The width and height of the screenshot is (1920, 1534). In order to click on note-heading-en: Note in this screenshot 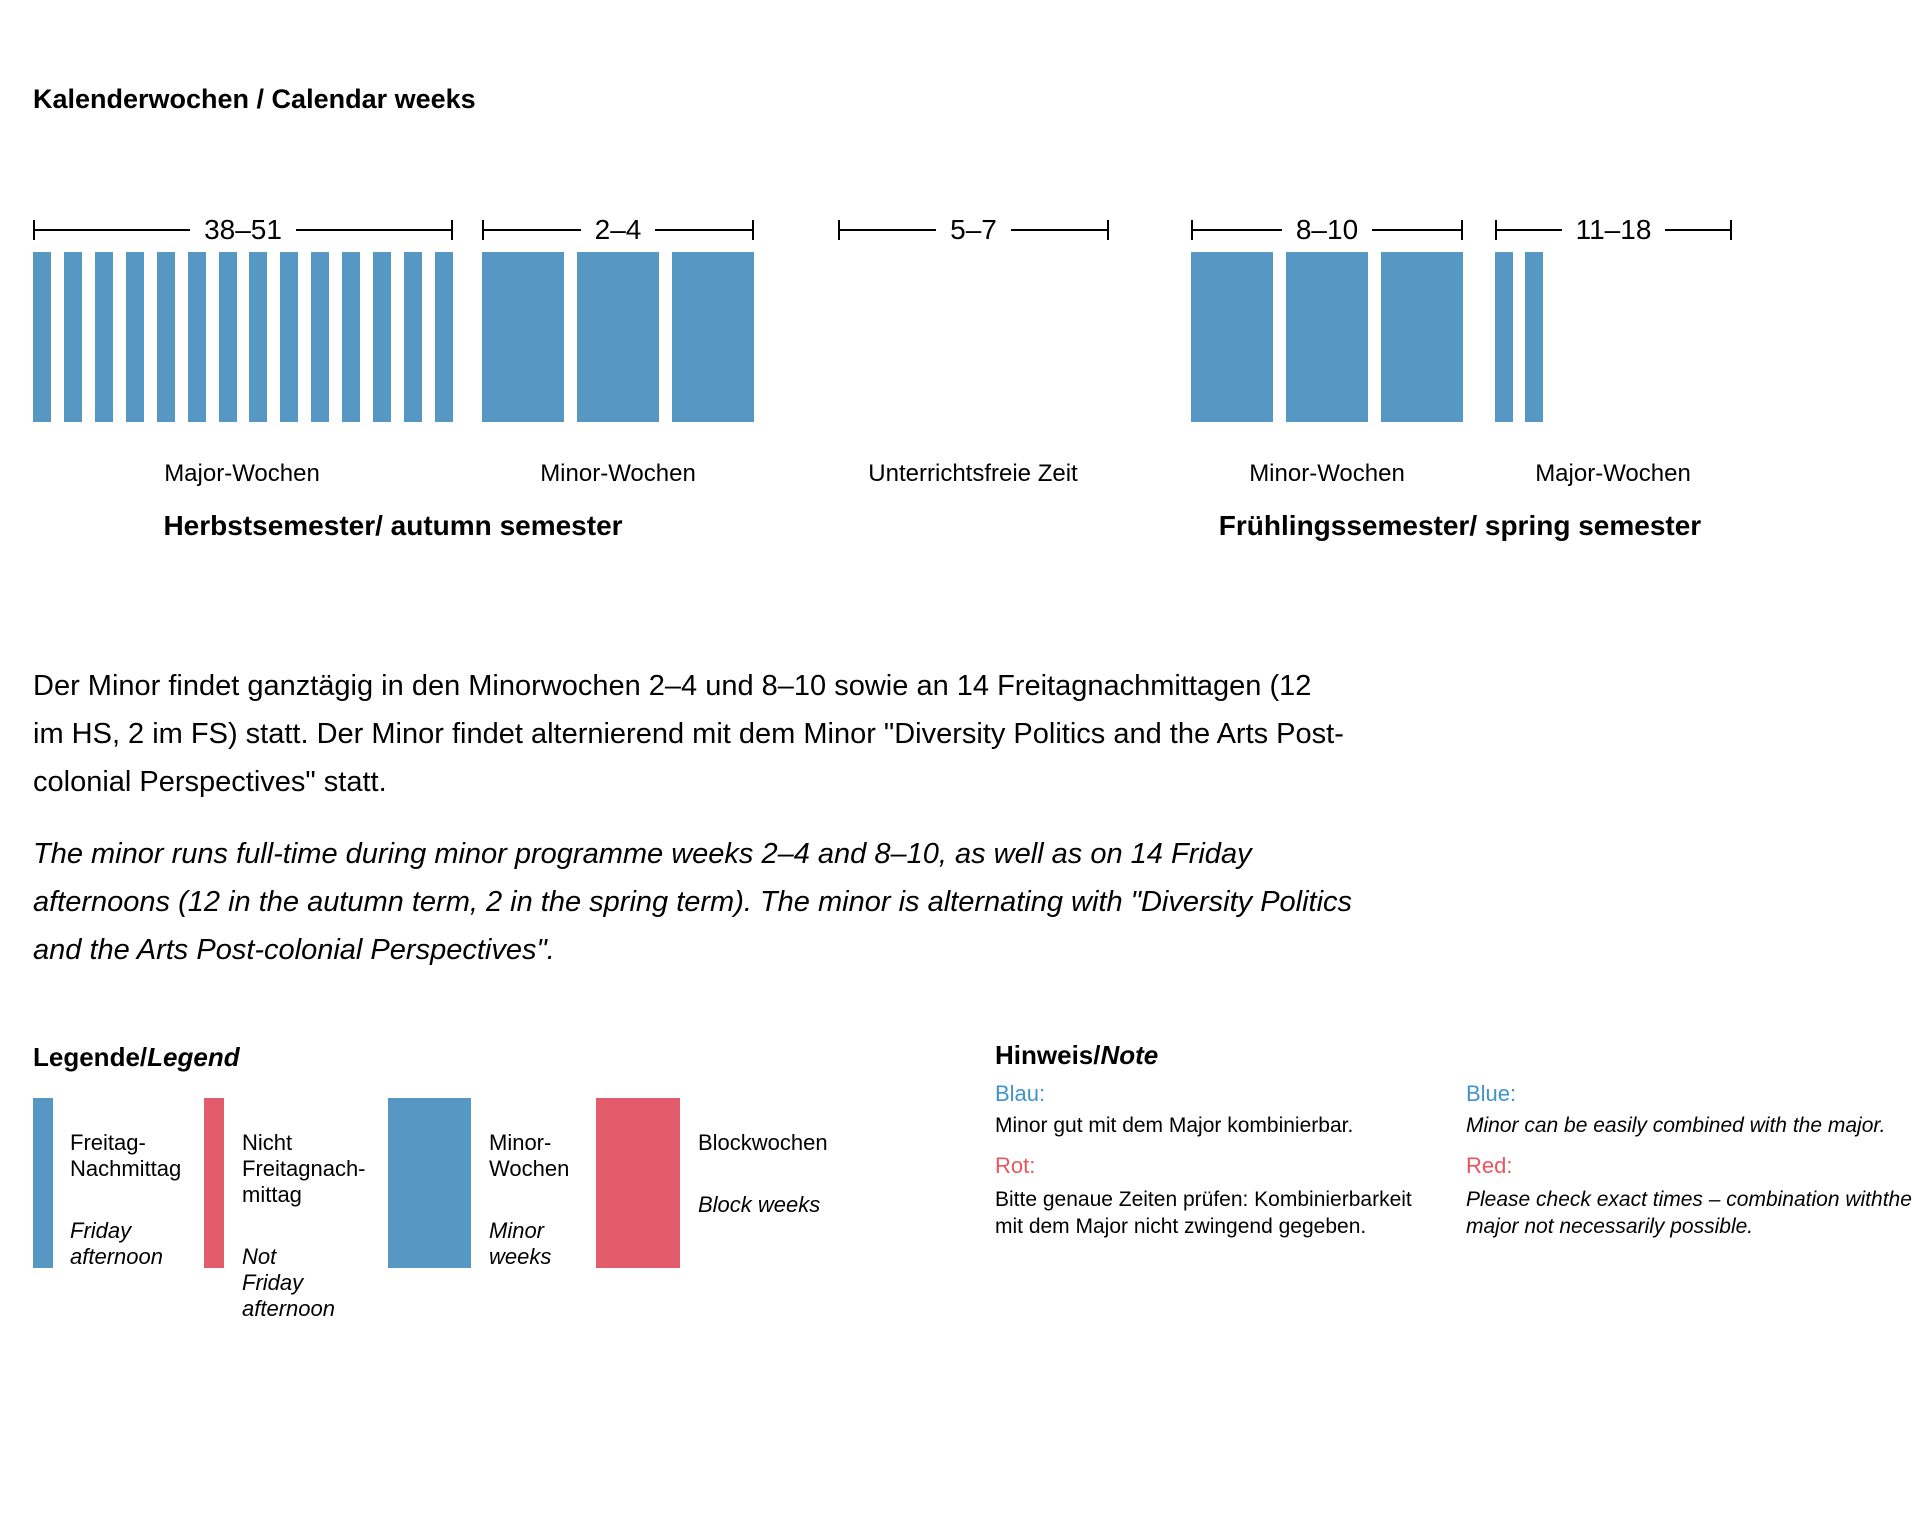, I will do `click(1129, 1055)`.